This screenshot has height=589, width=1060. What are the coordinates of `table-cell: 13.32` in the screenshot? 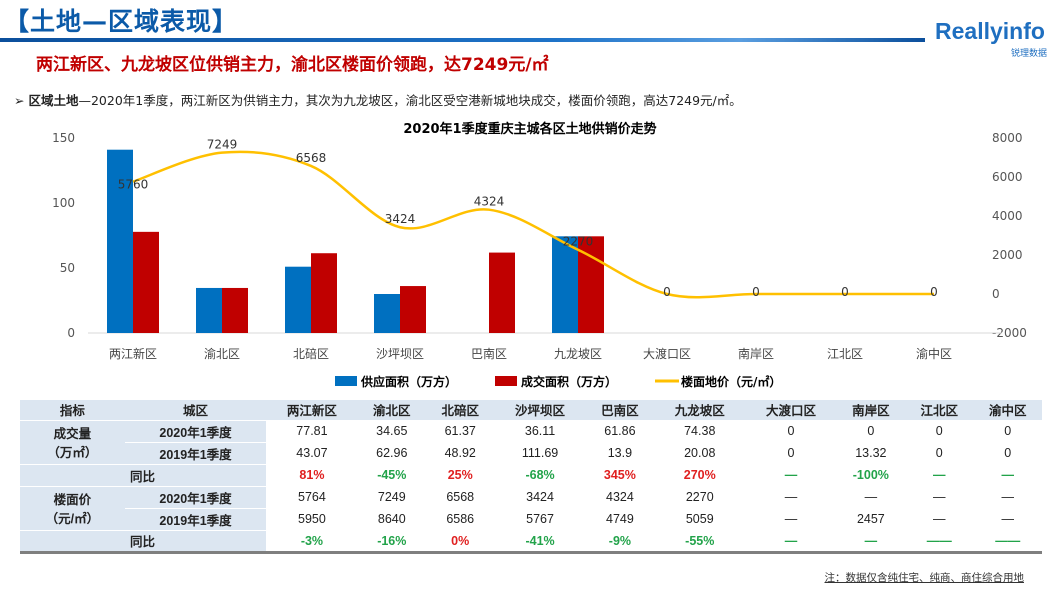 It's located at (871, 453).